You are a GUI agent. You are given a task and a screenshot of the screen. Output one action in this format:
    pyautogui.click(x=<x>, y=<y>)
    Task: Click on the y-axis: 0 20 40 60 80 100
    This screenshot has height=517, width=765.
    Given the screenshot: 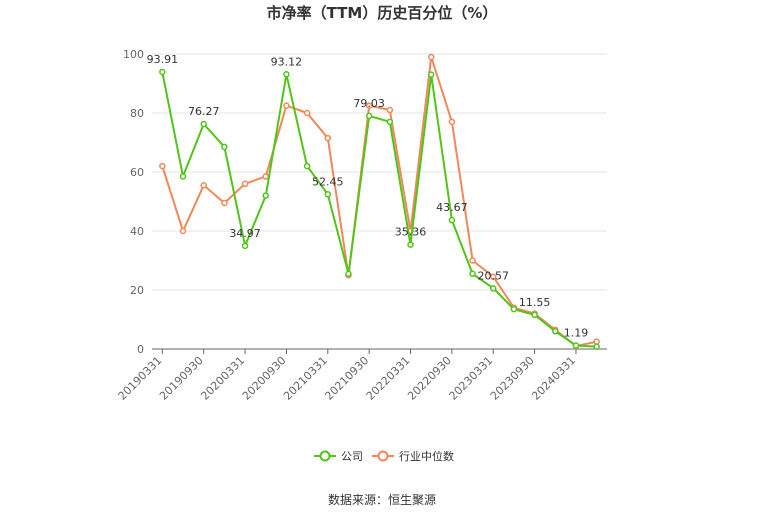 What is the action you would take?
    pyautogui.click(x=133, y=202)
    